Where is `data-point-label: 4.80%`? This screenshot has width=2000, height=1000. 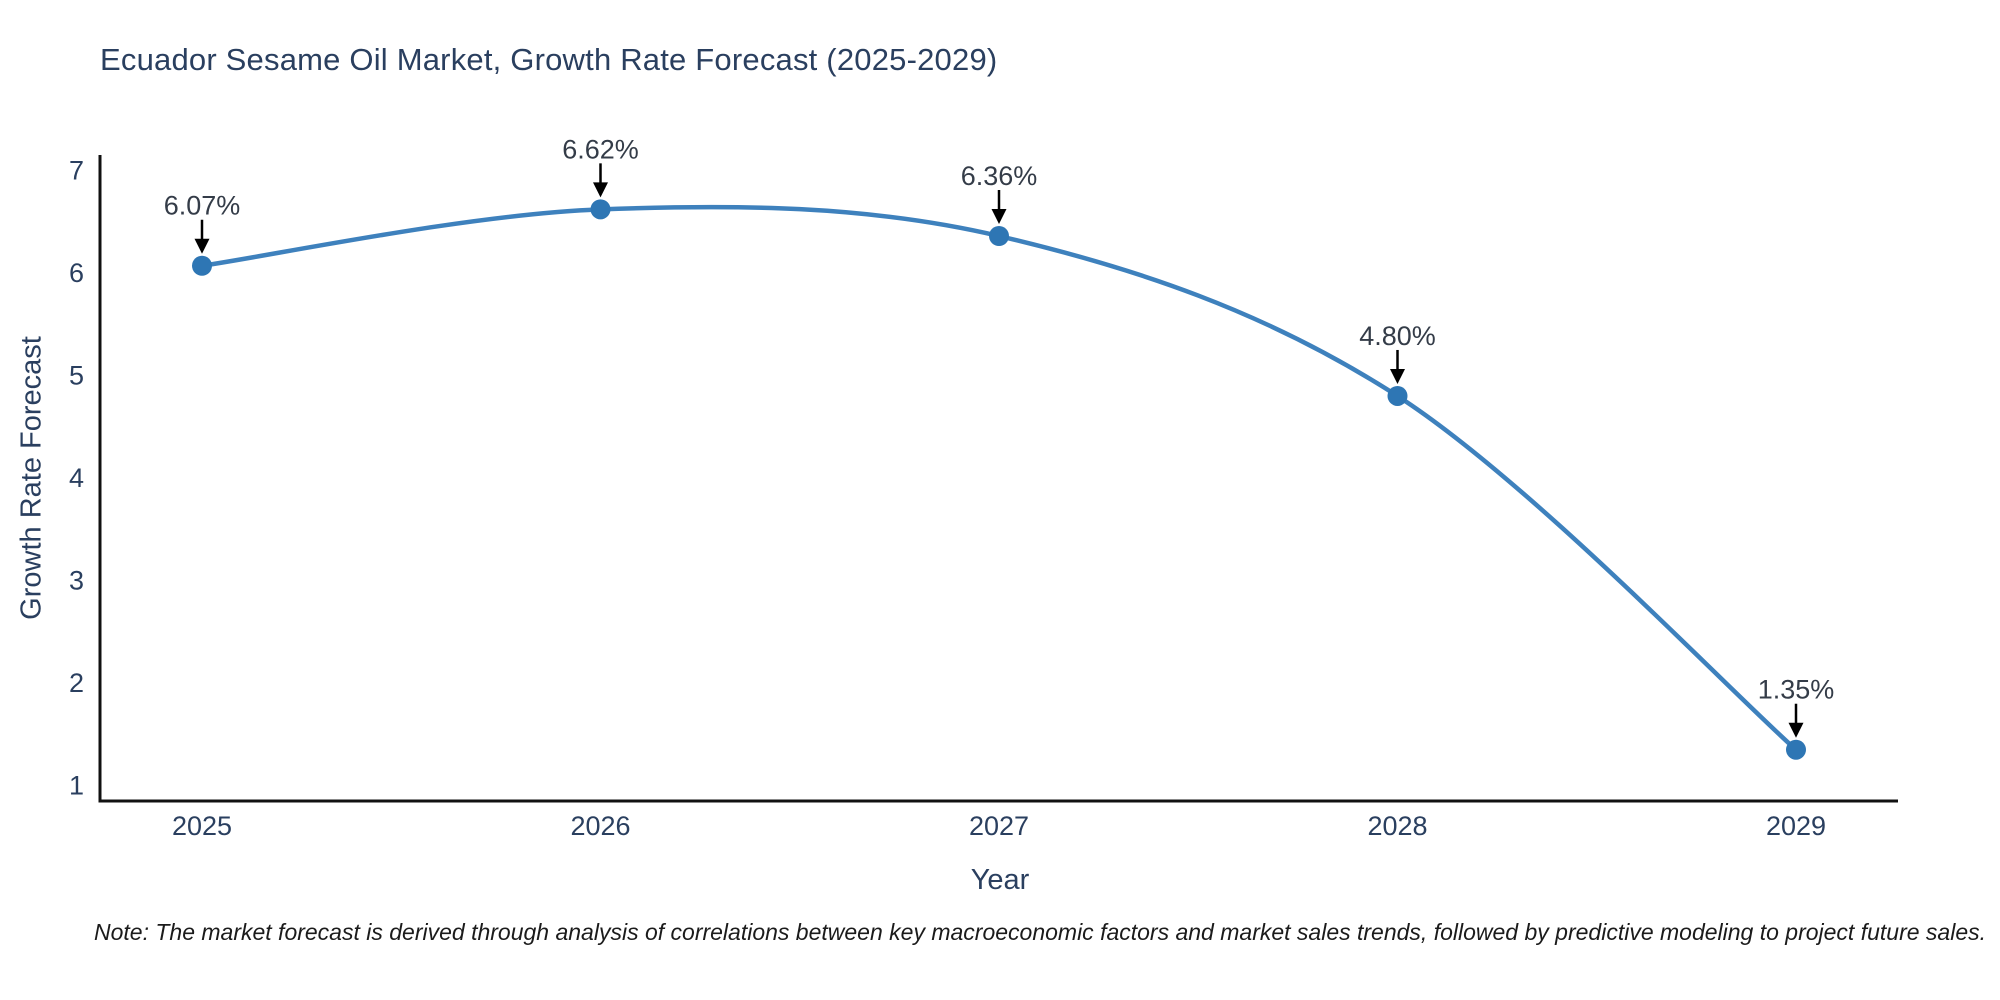
data-point-label: 4.80% is located at coordinates (1397, 336).